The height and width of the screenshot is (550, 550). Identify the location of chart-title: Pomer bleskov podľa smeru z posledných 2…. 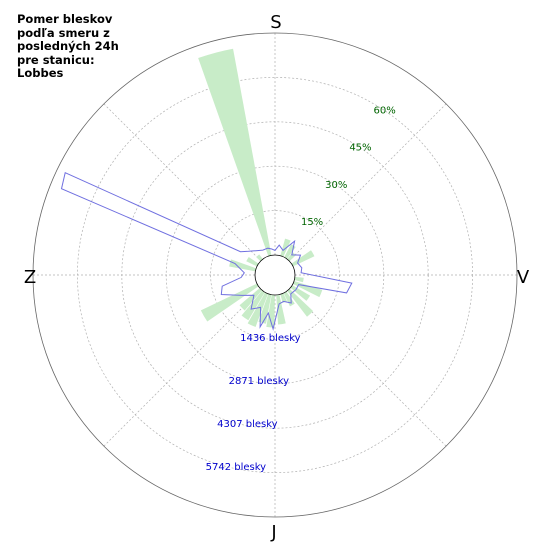
(68, 46).